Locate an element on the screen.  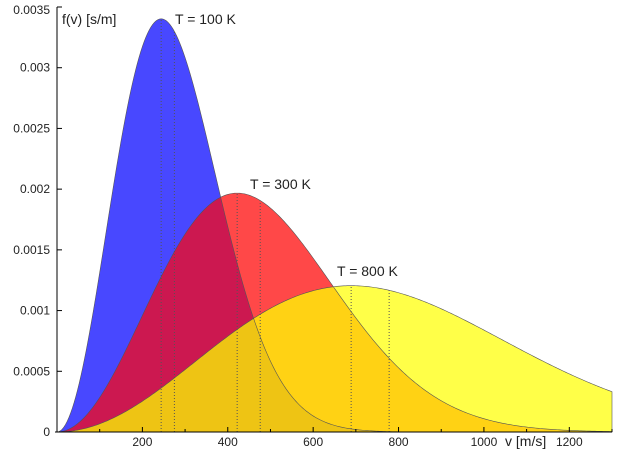
y-tick-label: 0.003 is located at coordinates (35, 68).